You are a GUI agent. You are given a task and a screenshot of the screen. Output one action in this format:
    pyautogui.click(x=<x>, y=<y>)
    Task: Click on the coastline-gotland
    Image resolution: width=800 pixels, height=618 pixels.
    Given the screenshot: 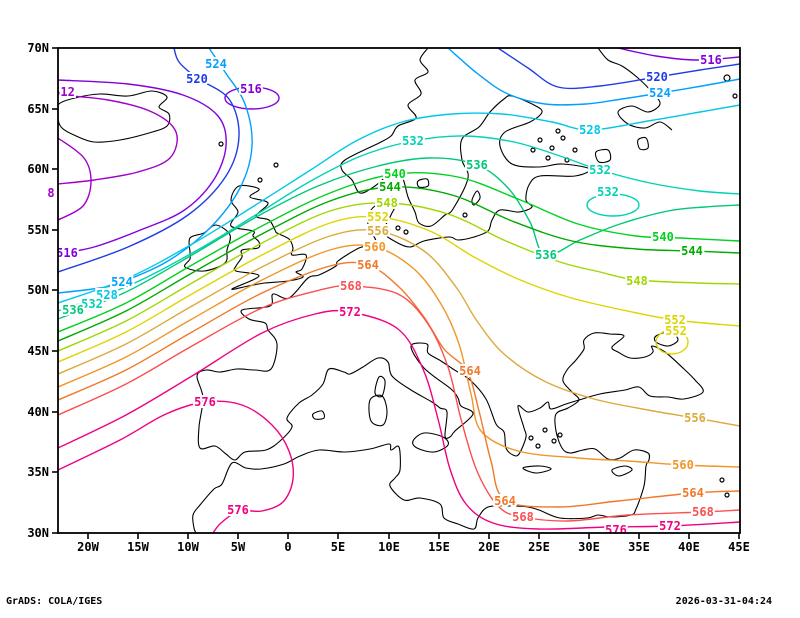 What is the action you would take?
    pyautogui.click(x=476, y=198)
    